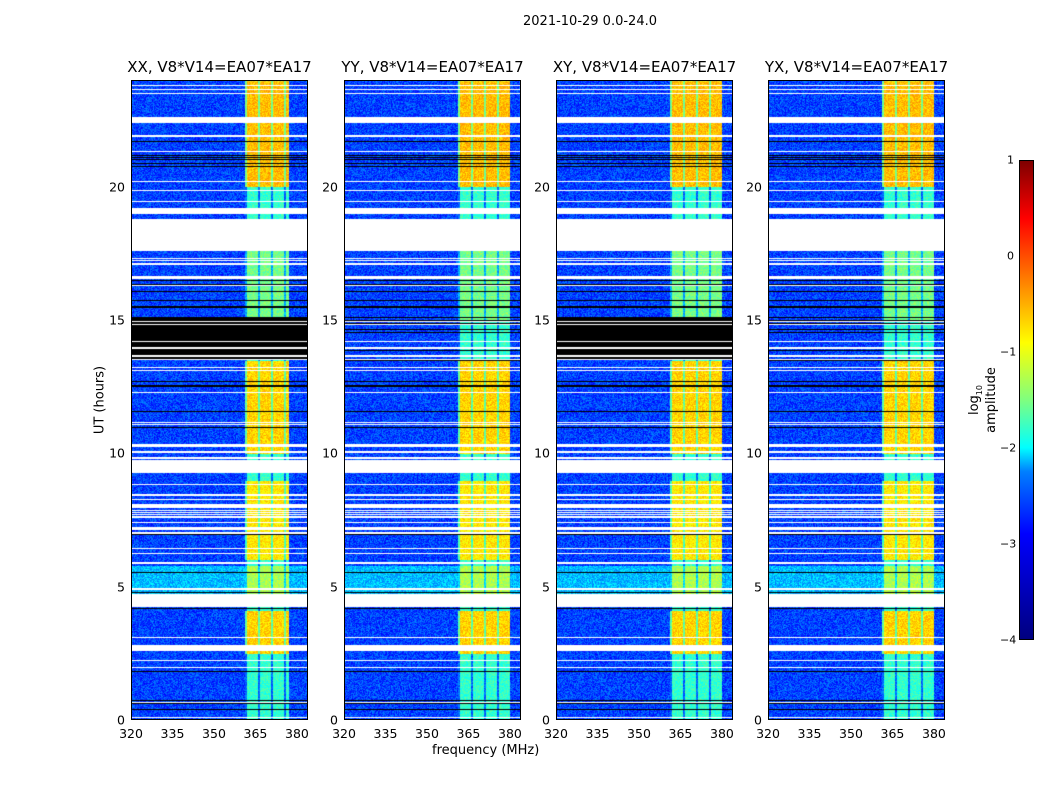 The image size is (1050, 800). I want to click on colorbar-tick-label: −3, so click(1008, 544).